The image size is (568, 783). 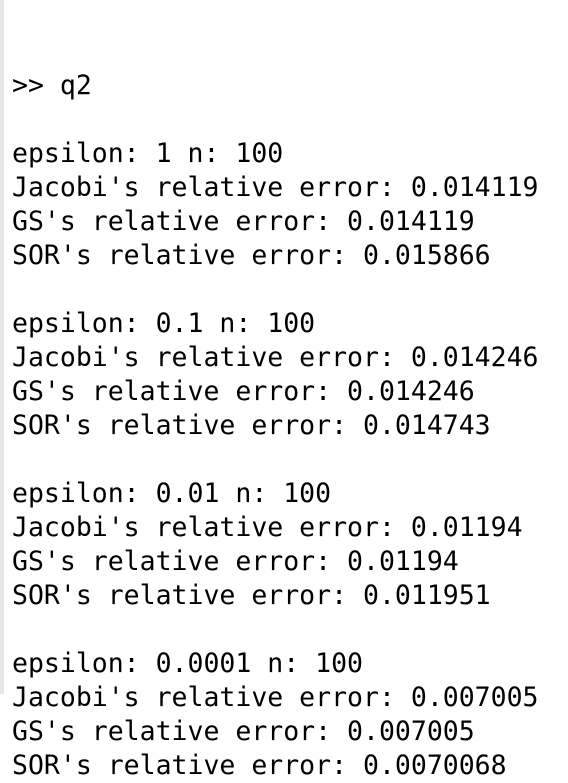 What do you see at coordinates (267, 527) in the screenshot?
I see `output-line: Jacobi's relative error: 0.01194` at bounding box center [267, 527].